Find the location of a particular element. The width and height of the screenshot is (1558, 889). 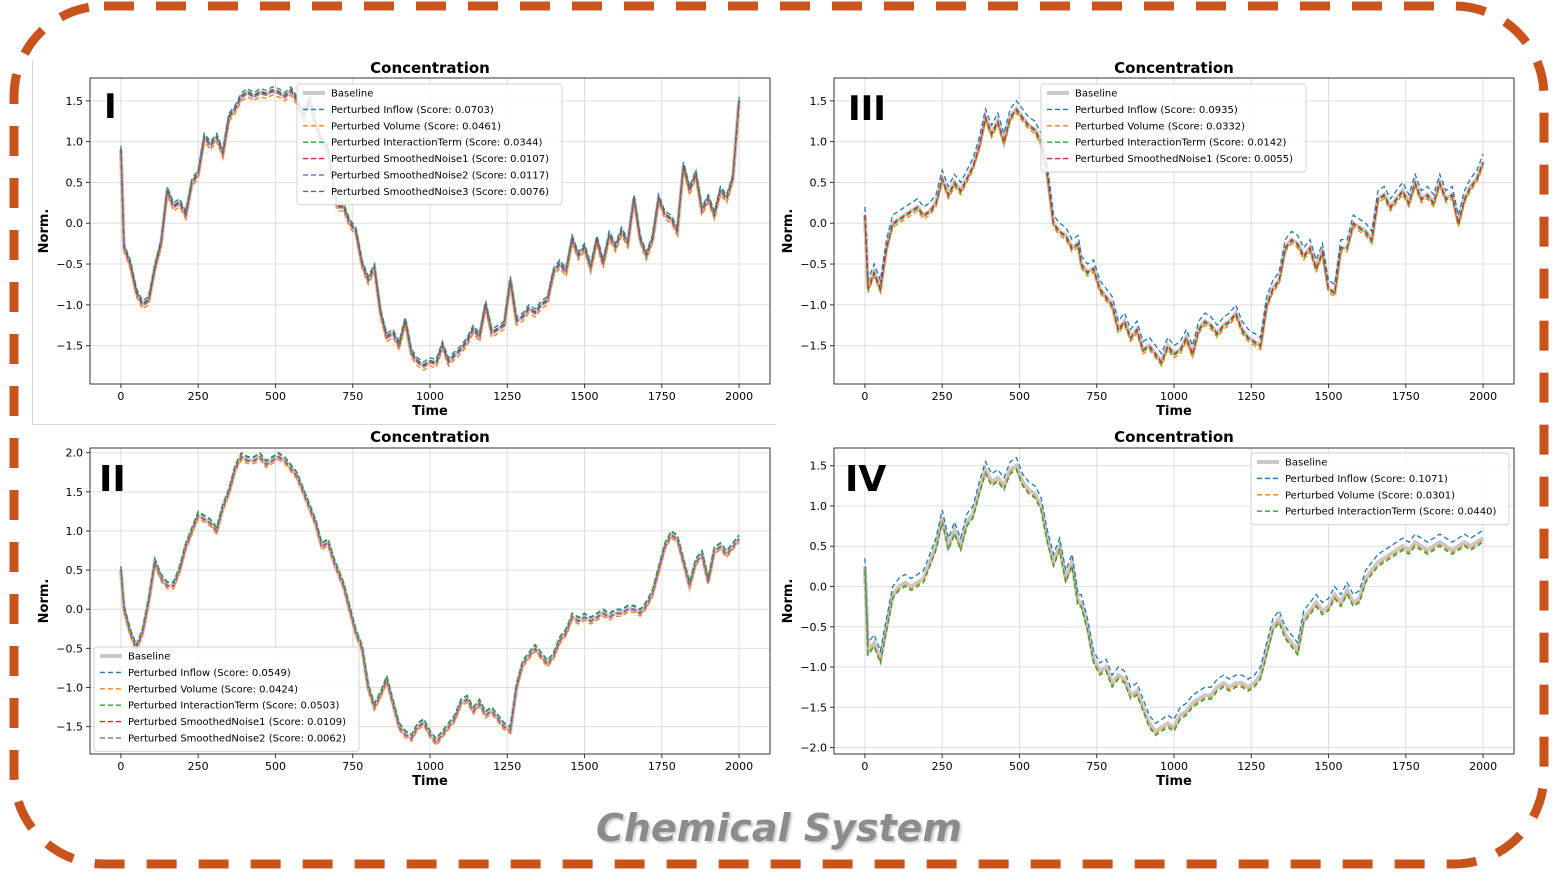

legend-entry: Perturbed Volume (Score: 0.0301) is located at coordinates (1370, 495).